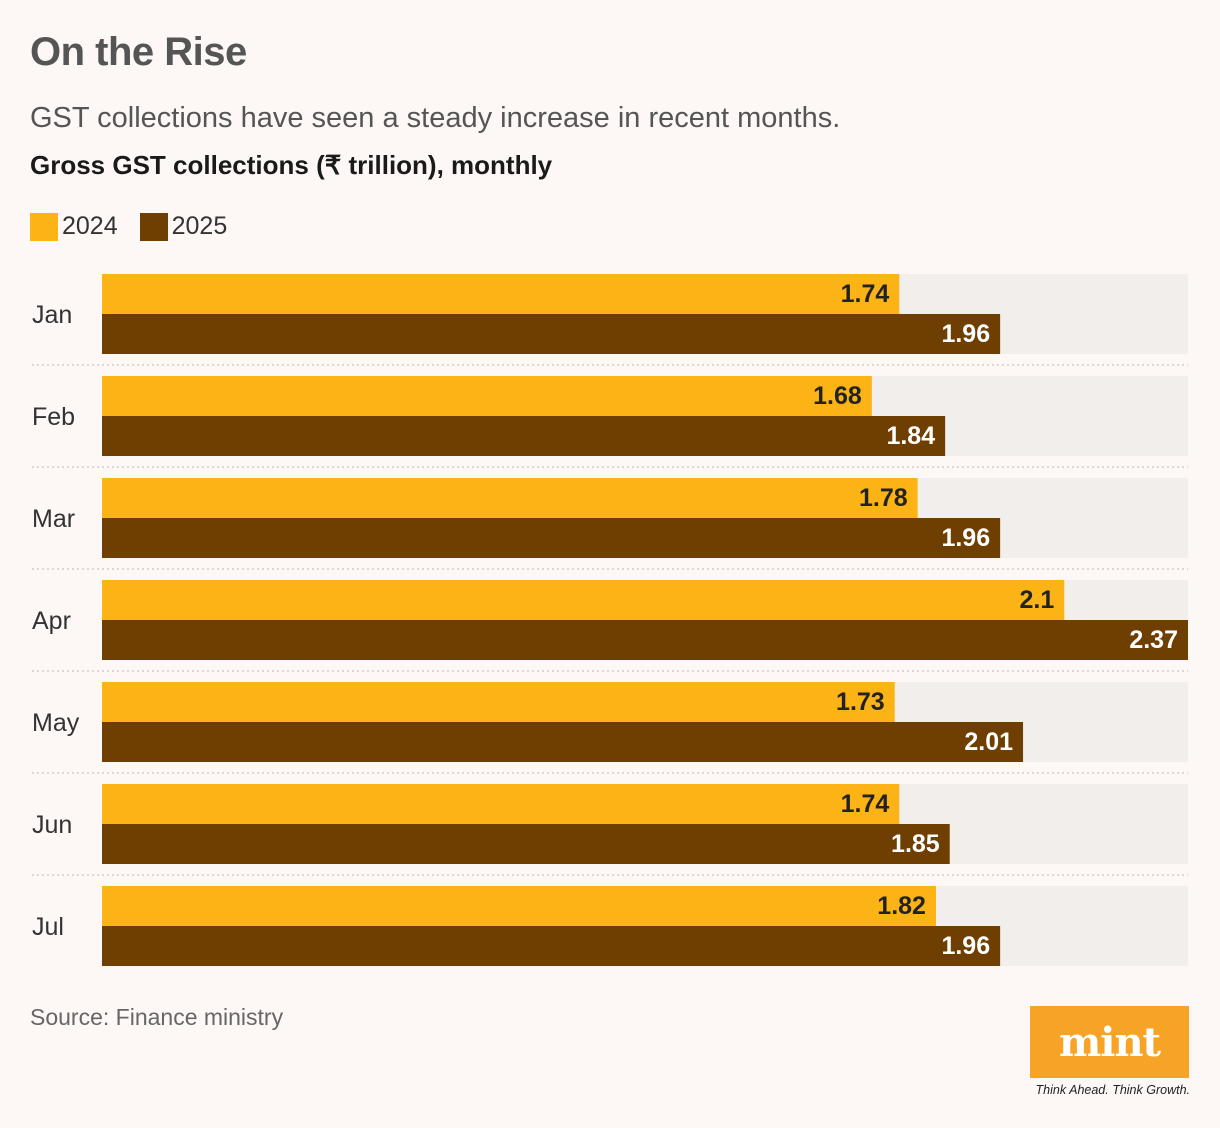  I want to click on bar-feb-2024, so click(487, 396).